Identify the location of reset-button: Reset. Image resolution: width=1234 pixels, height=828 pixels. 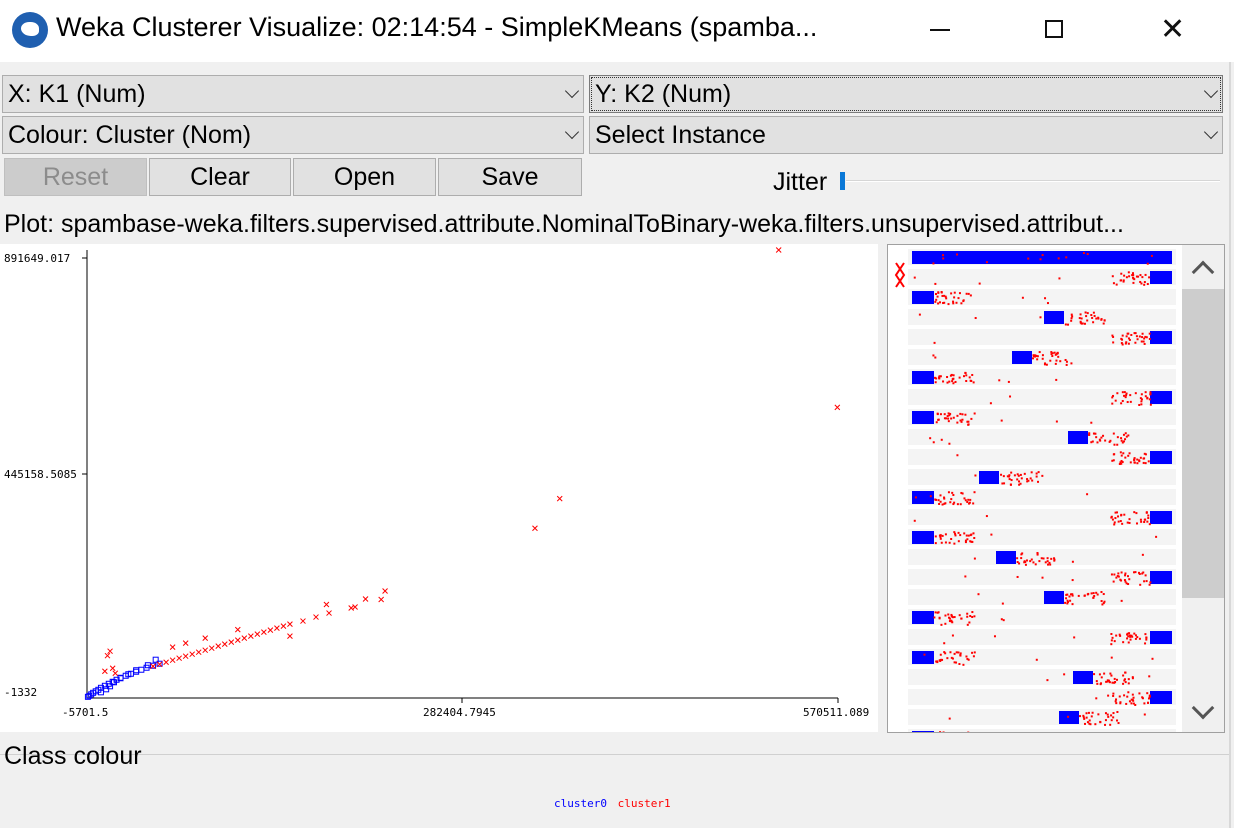
(75, 177).